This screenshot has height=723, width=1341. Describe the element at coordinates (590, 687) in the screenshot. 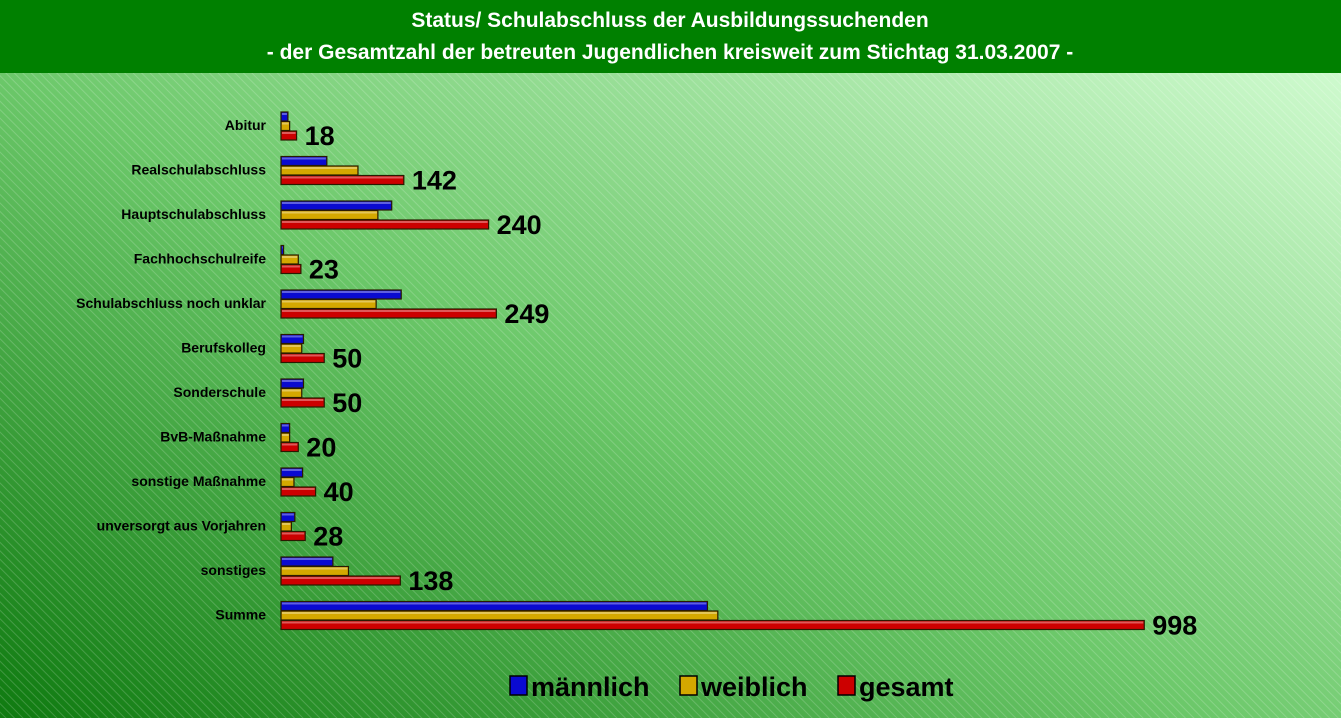

I see `legend-label: männlich` at that location.